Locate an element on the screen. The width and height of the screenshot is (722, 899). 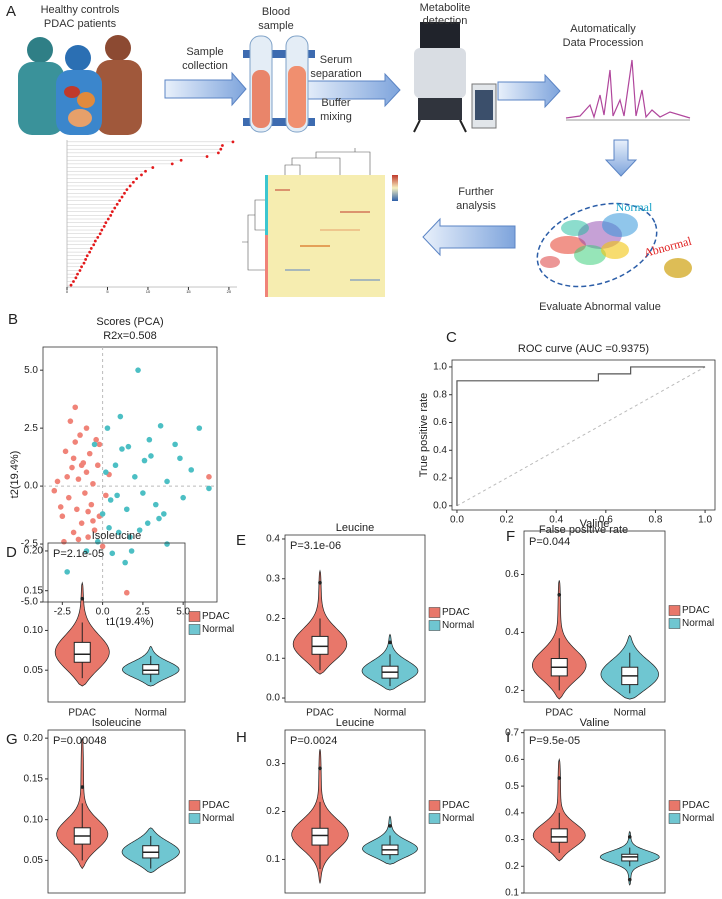
panel-label: F is located at coordinates (510, 536).